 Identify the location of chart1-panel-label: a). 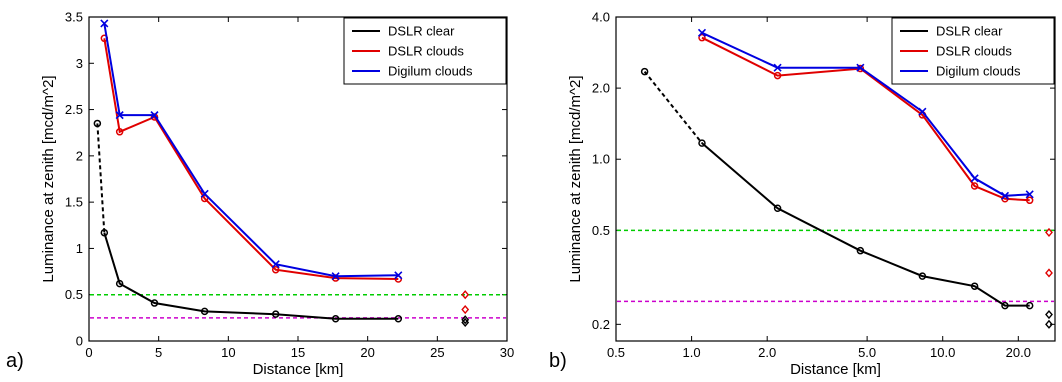
(15, 361).